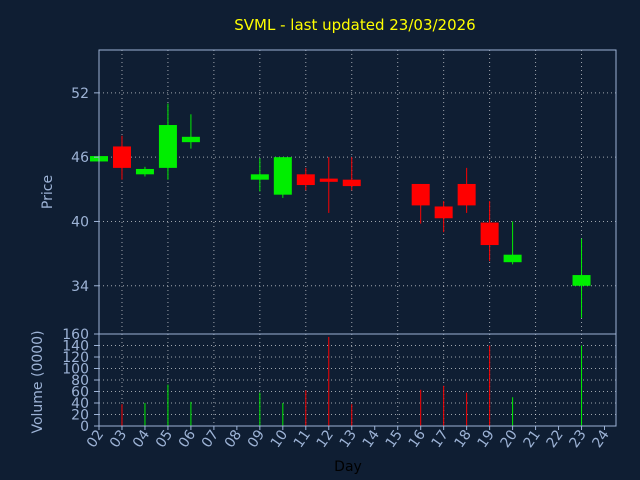 The height and width of the screenshot is (480, 640). What do you see at coordinates (80, 287) in the screenshot?
I see `price-tick-label: 34` at bounding box center [80, 287].